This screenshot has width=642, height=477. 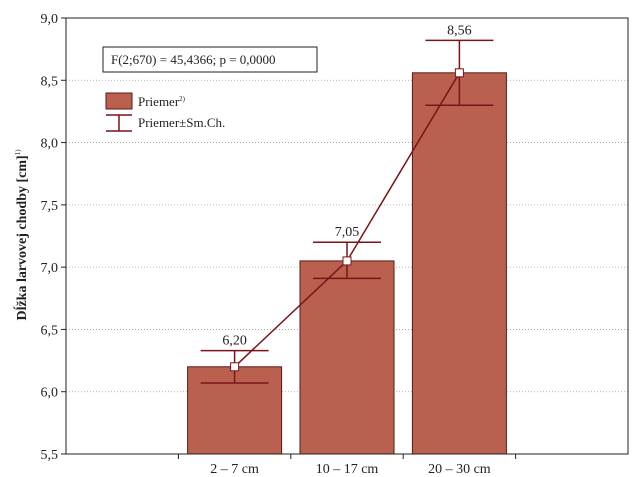 I want to click on y-axis-title-superscript: 1), so click(x=18, y=152).